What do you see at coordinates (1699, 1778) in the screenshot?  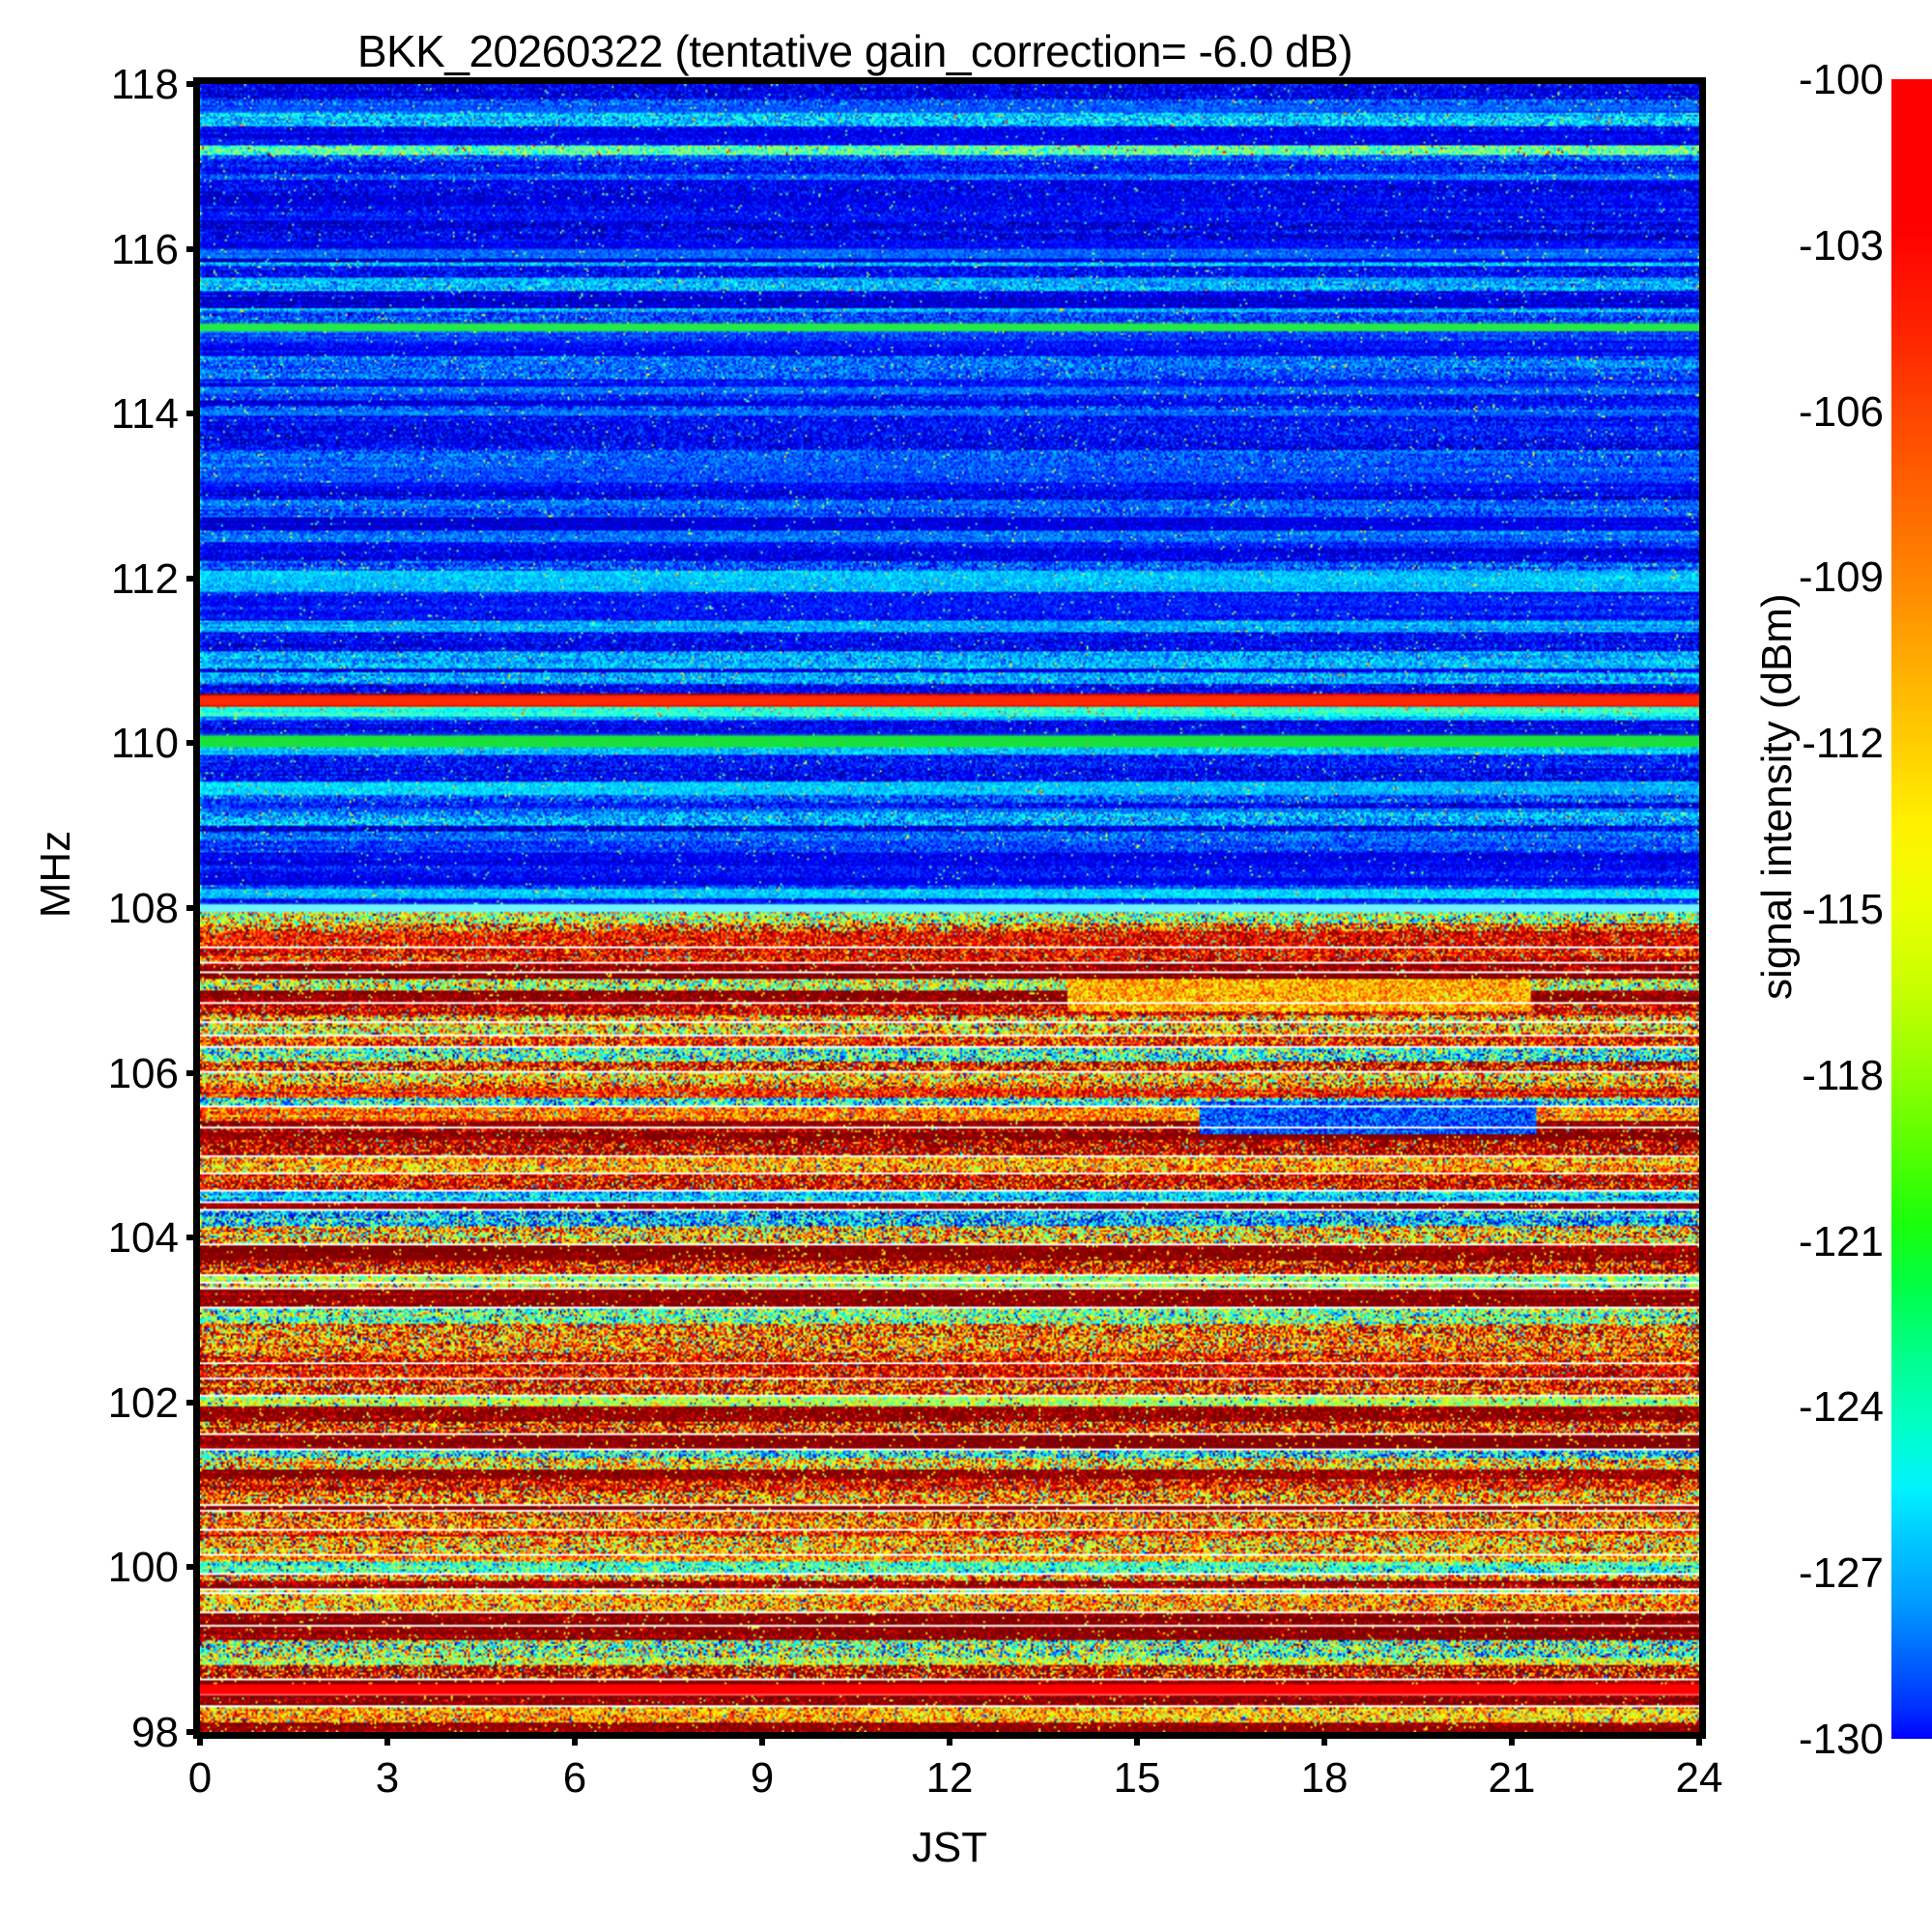 I see `x-tick-label: 24` at bounding box center [1699, 1778].